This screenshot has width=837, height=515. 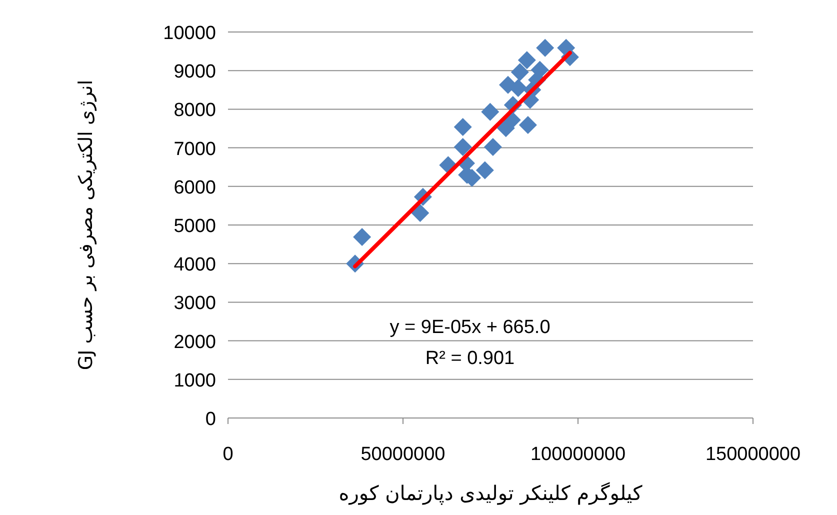 What do you see at coordinates (753, 454) in the screenshot?
I see `x-tick-label: 150000000` at bounding box center [753, 454].